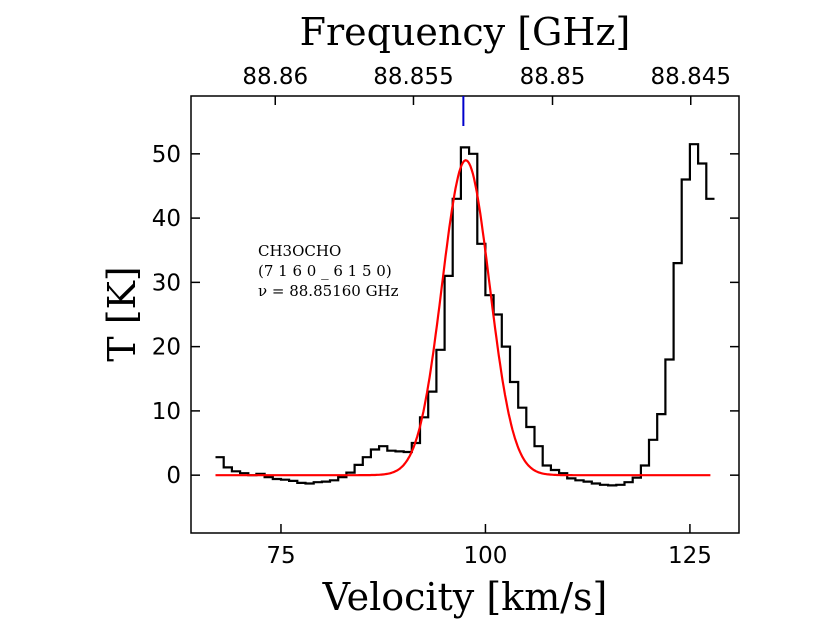 This screenshot has width=830, height=623. Describe the element at coordinates (122, 313) in the screenshot. I see `y-axis-title: T [K]` at that location.